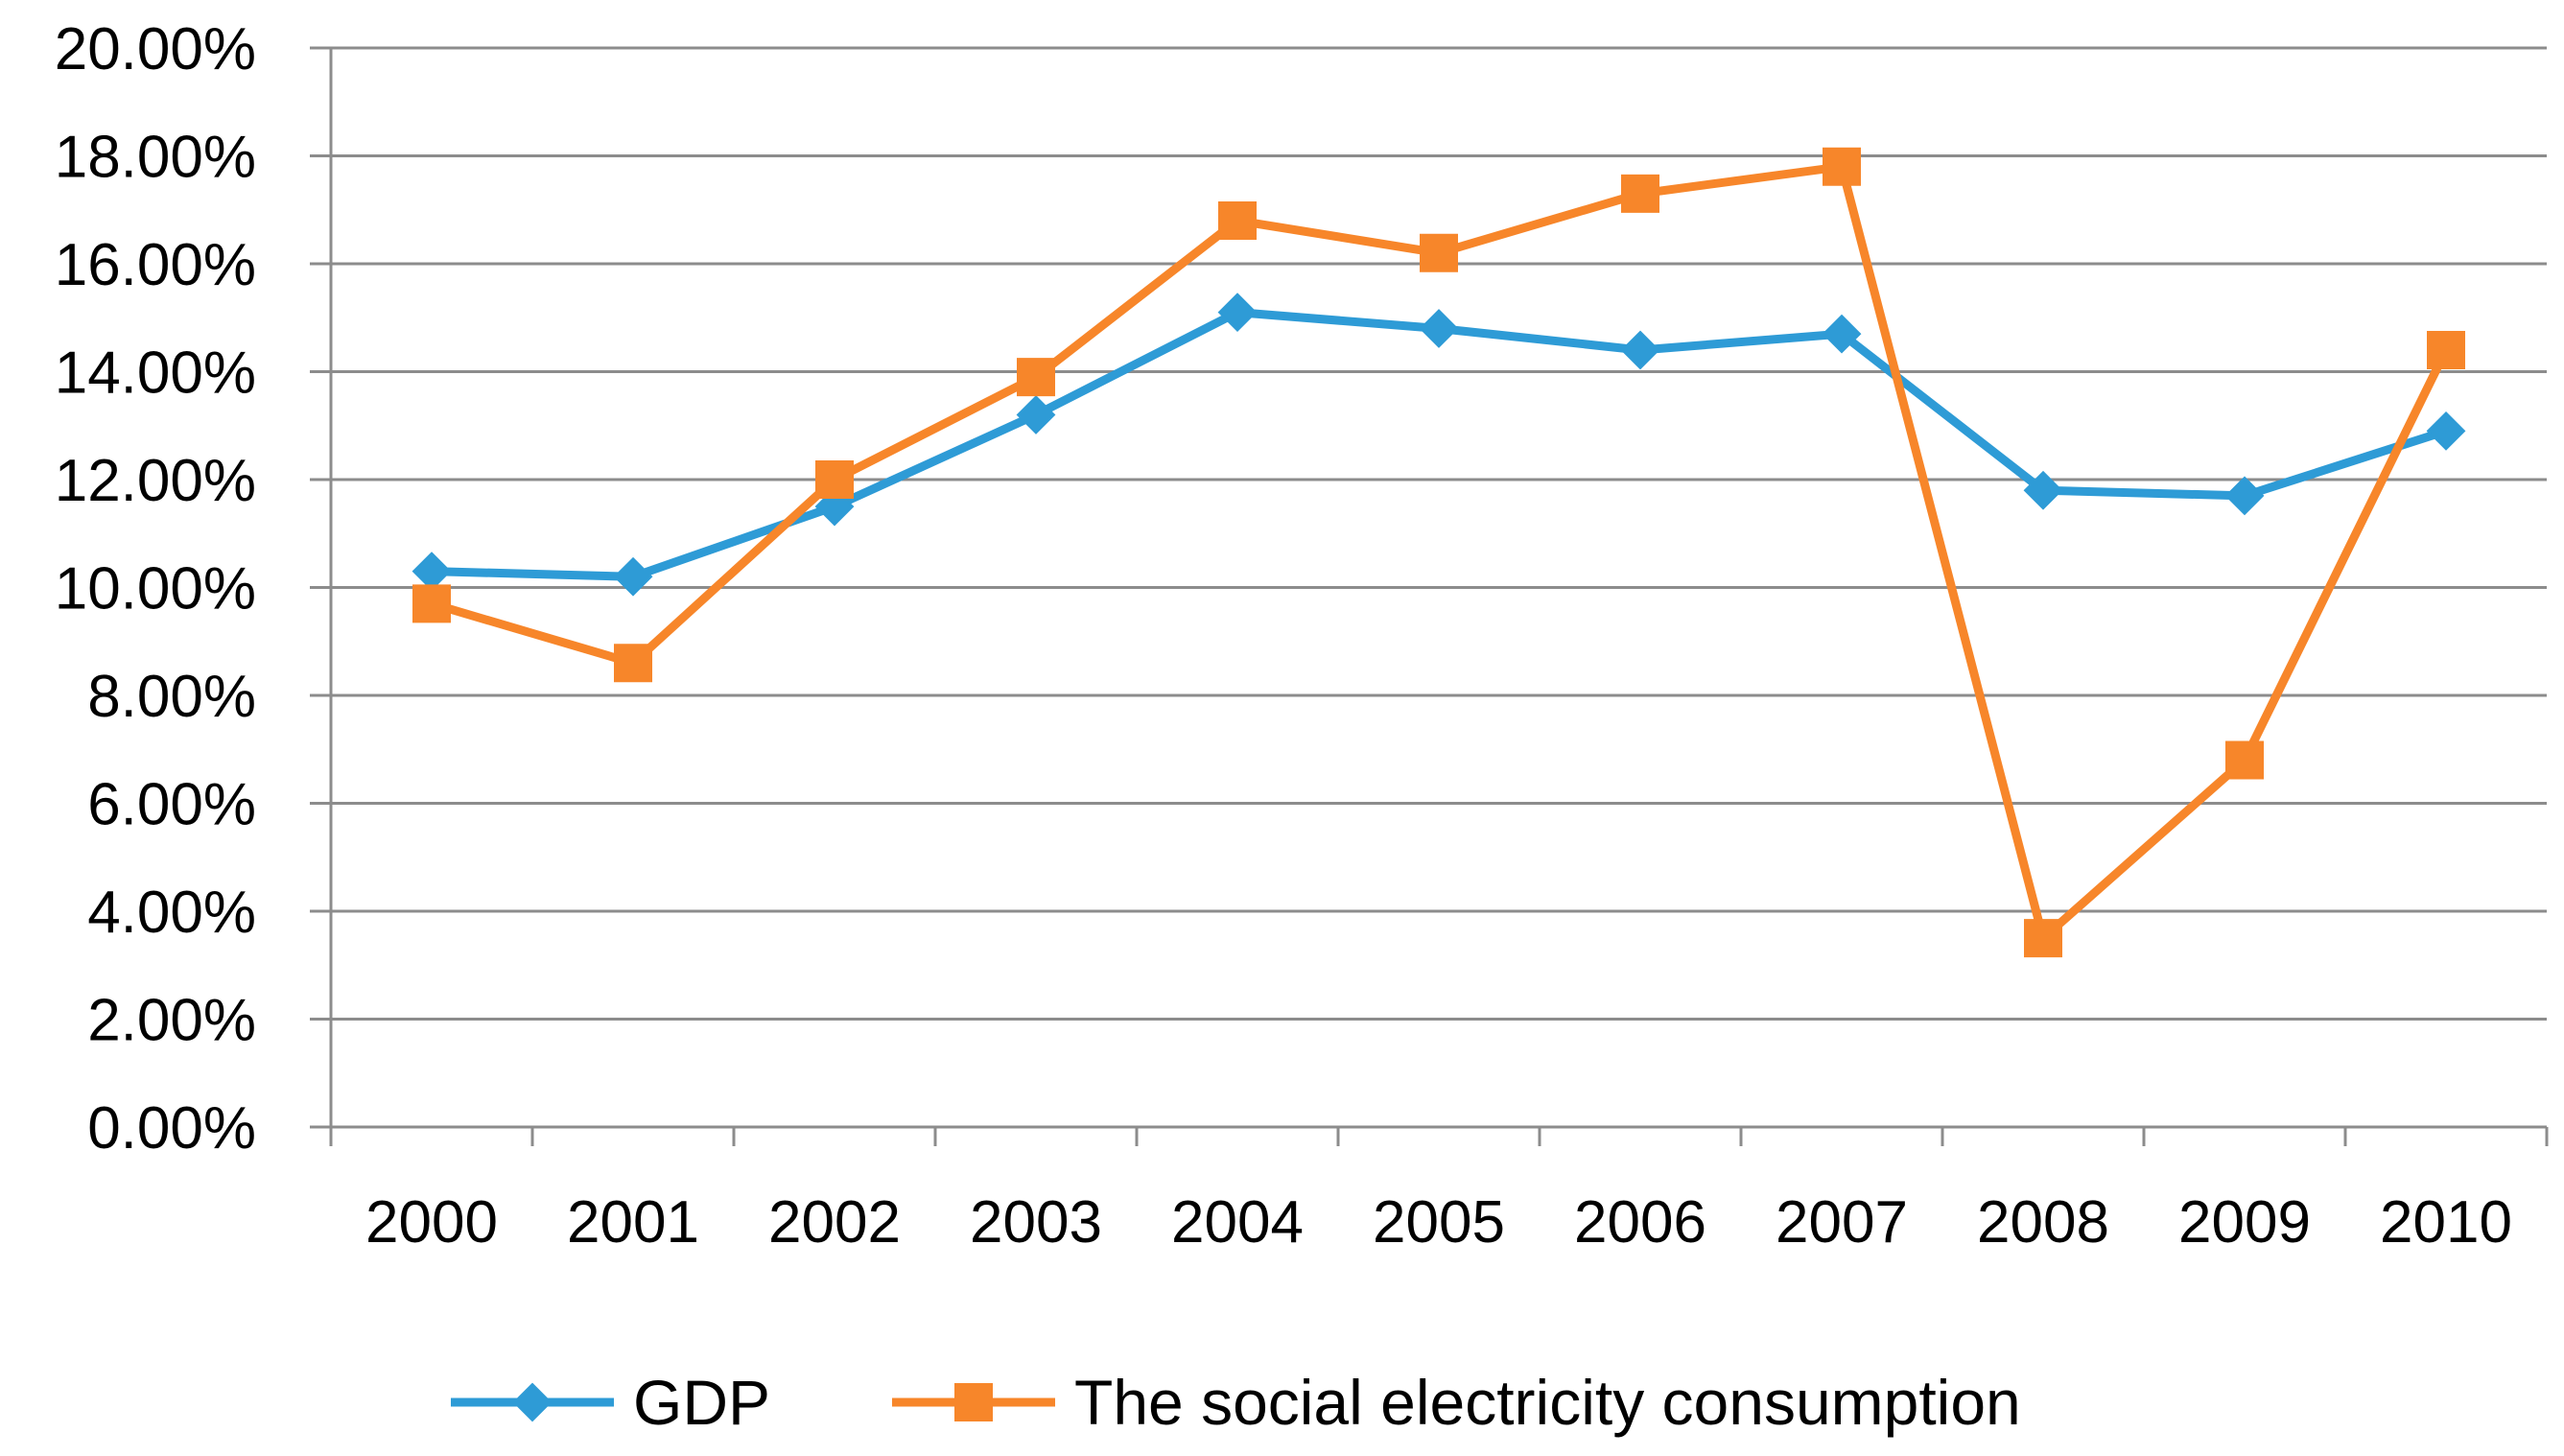 This screenshot has width=2564, height=1456. Describe the element at coordinates (1547, 1403) in the screenshot. I see `legend-label: The social electricity consumption` at that location.